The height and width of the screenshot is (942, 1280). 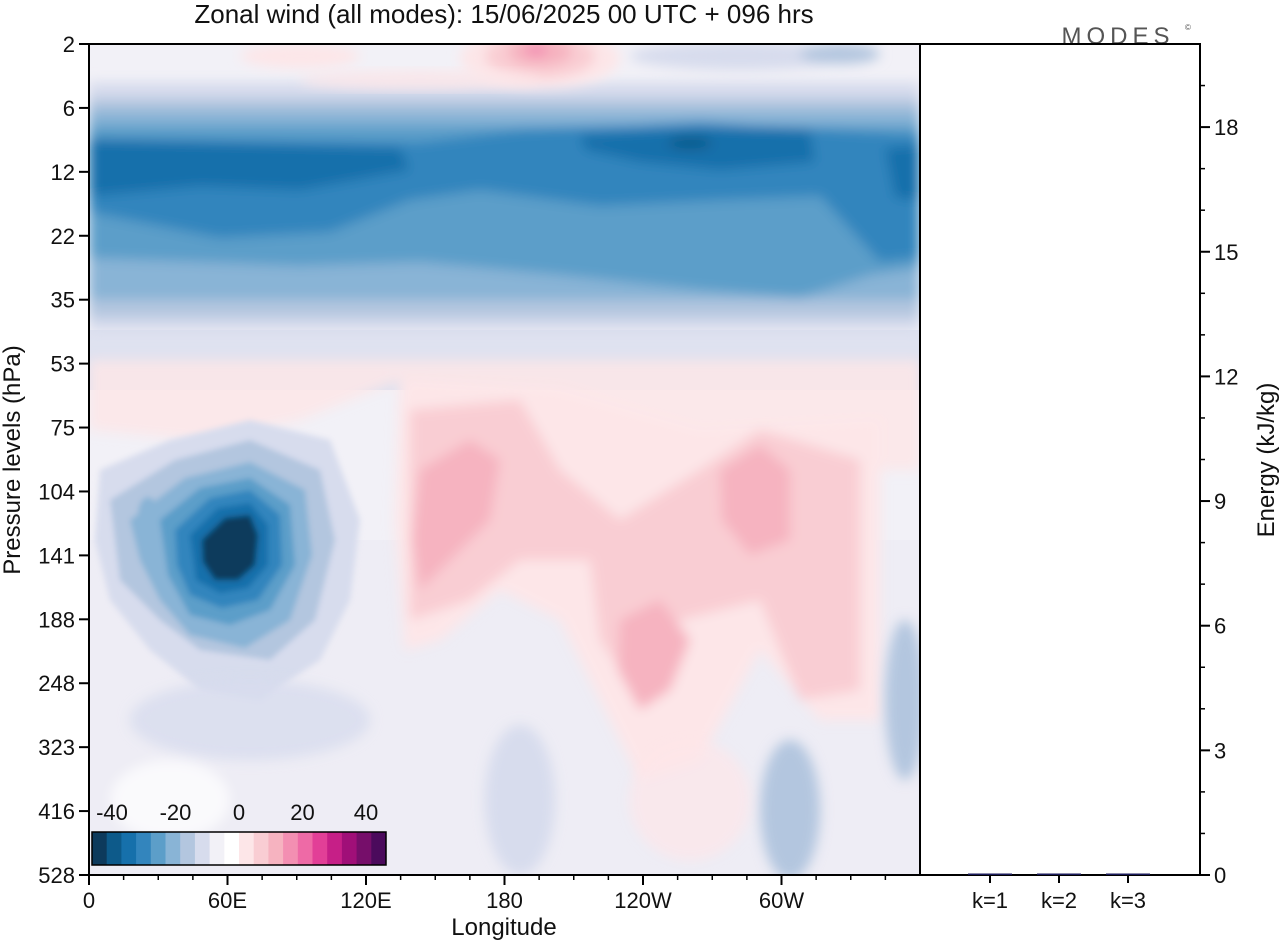 I want to click on pressure-tick-label: 416, so click(x=56, y=811).